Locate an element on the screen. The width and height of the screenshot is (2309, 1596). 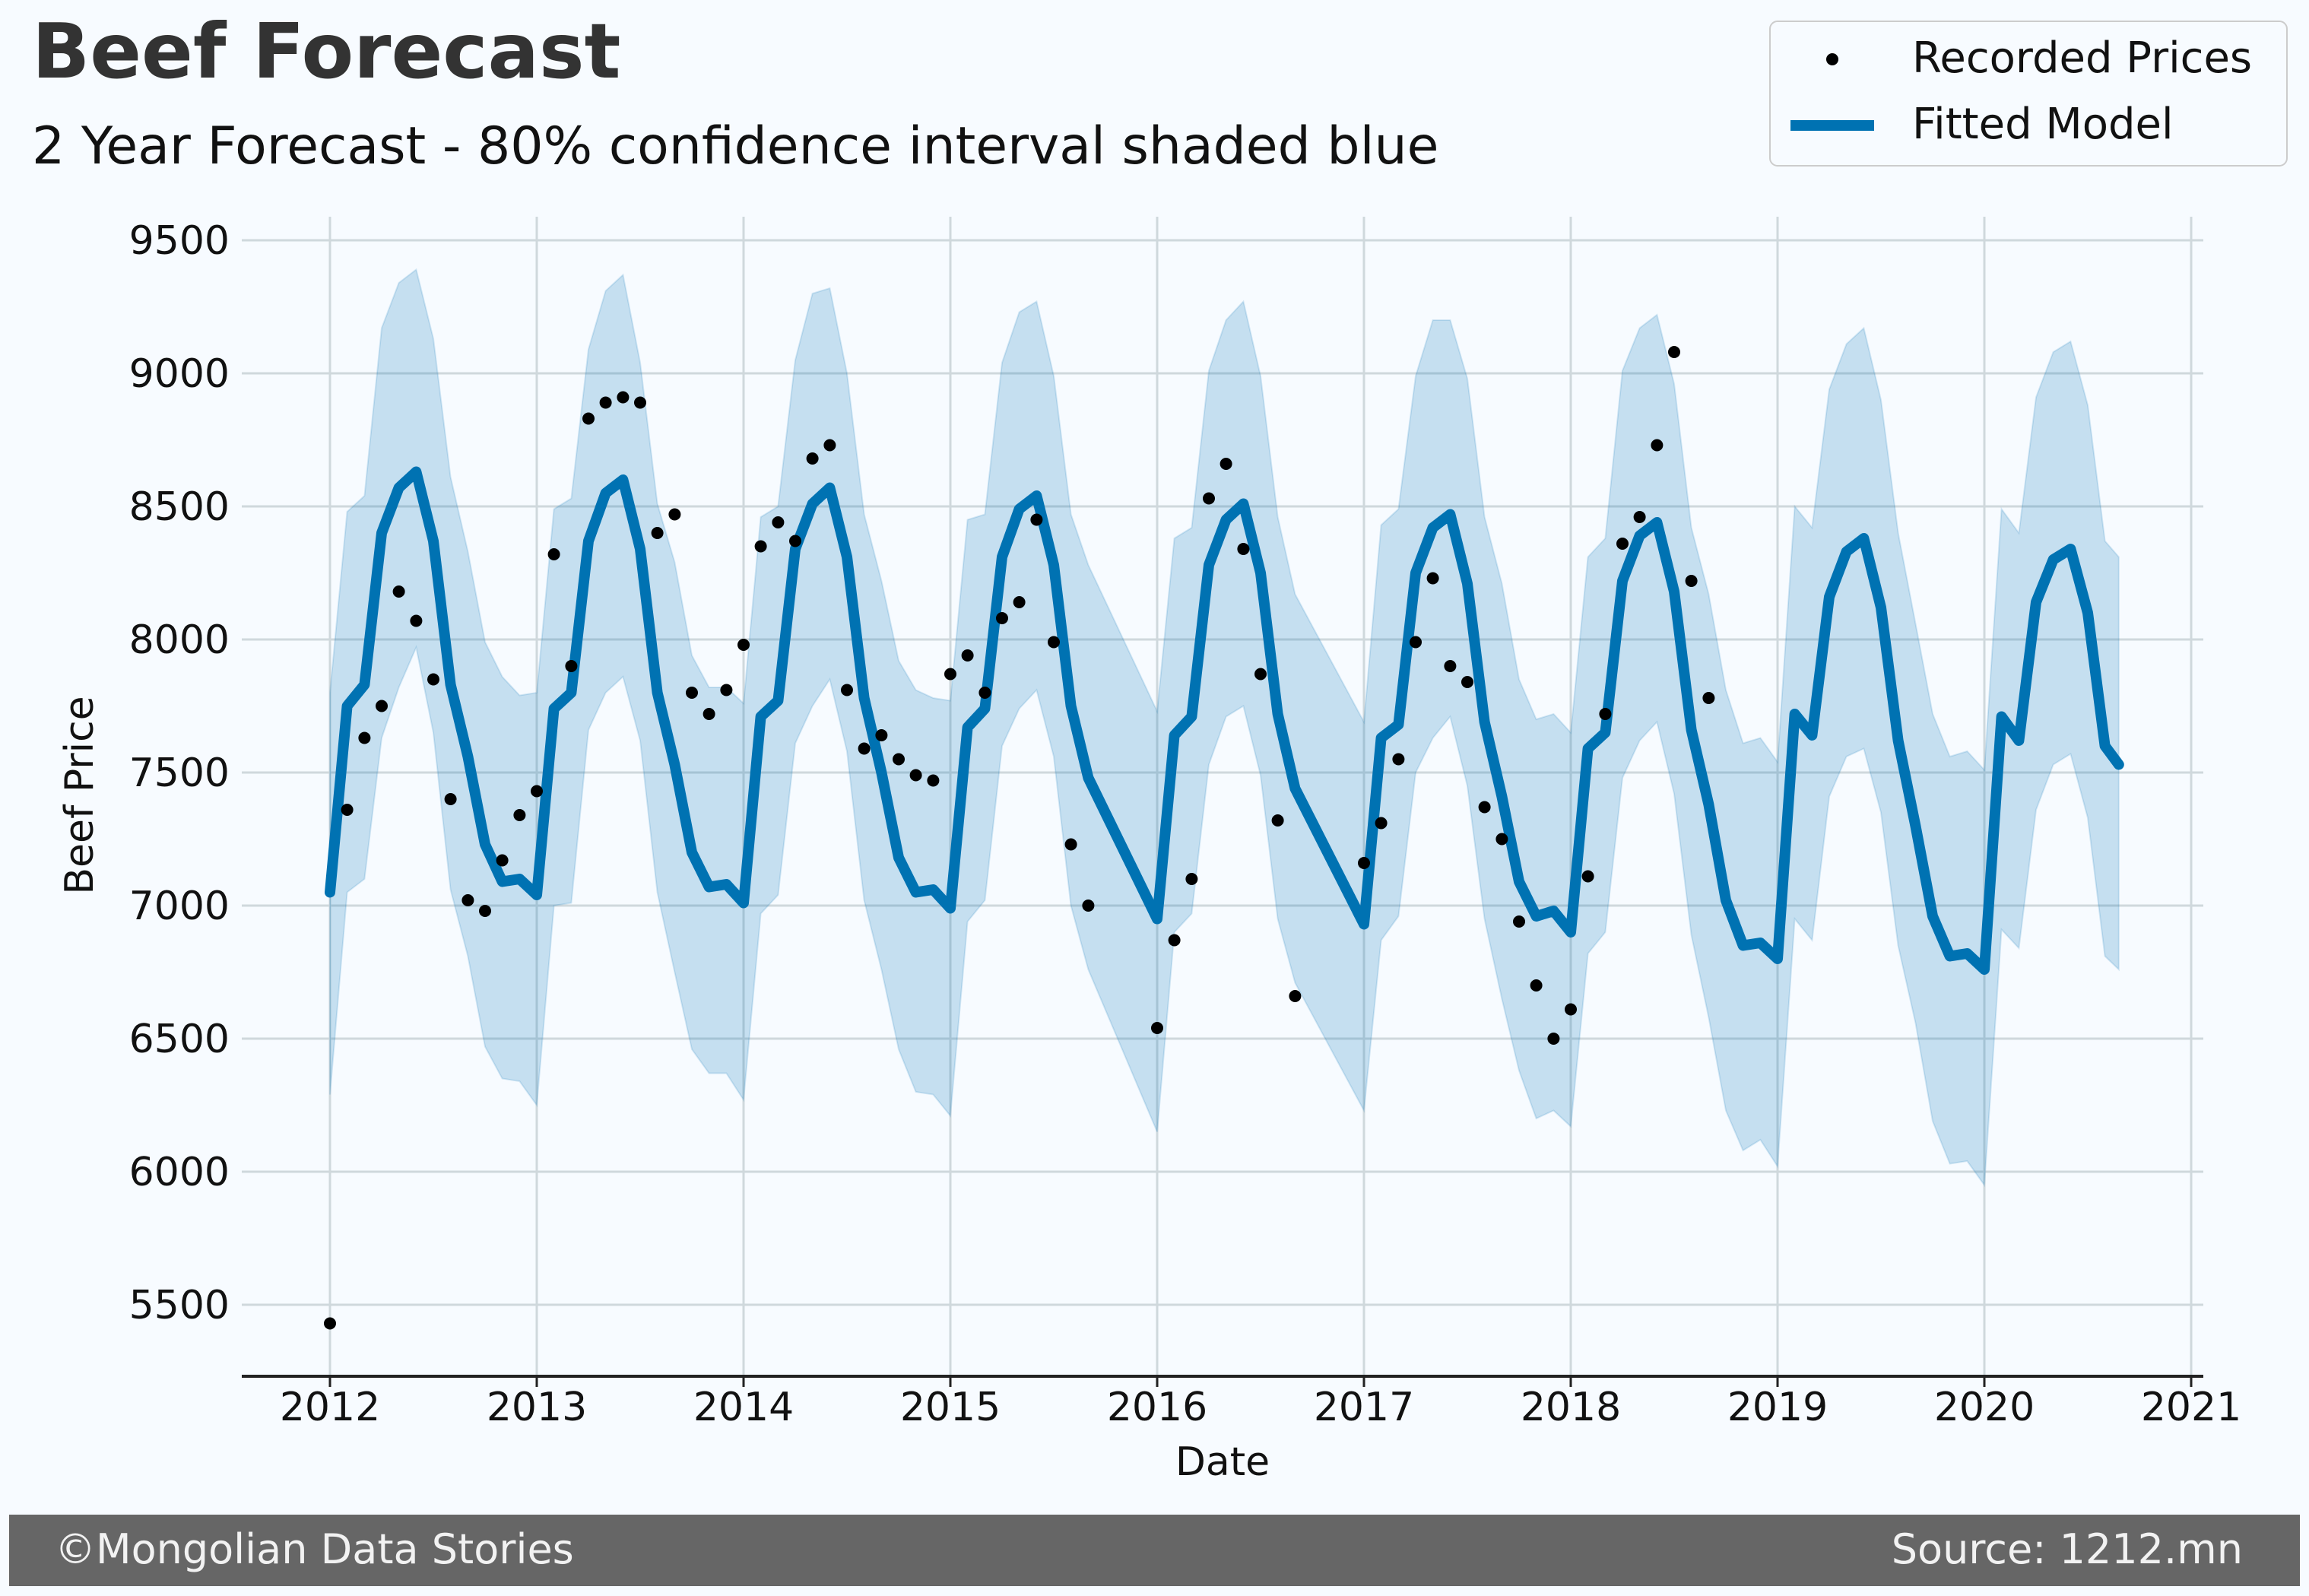
x-tick-label: 2016 is located at coordinates (1157, 1408).